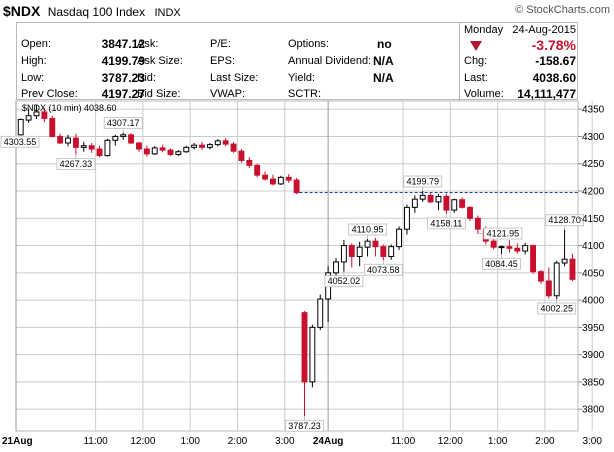 The image size is (614, 452). I want to click on price-label-text: 4052.02, so click(344, 281).